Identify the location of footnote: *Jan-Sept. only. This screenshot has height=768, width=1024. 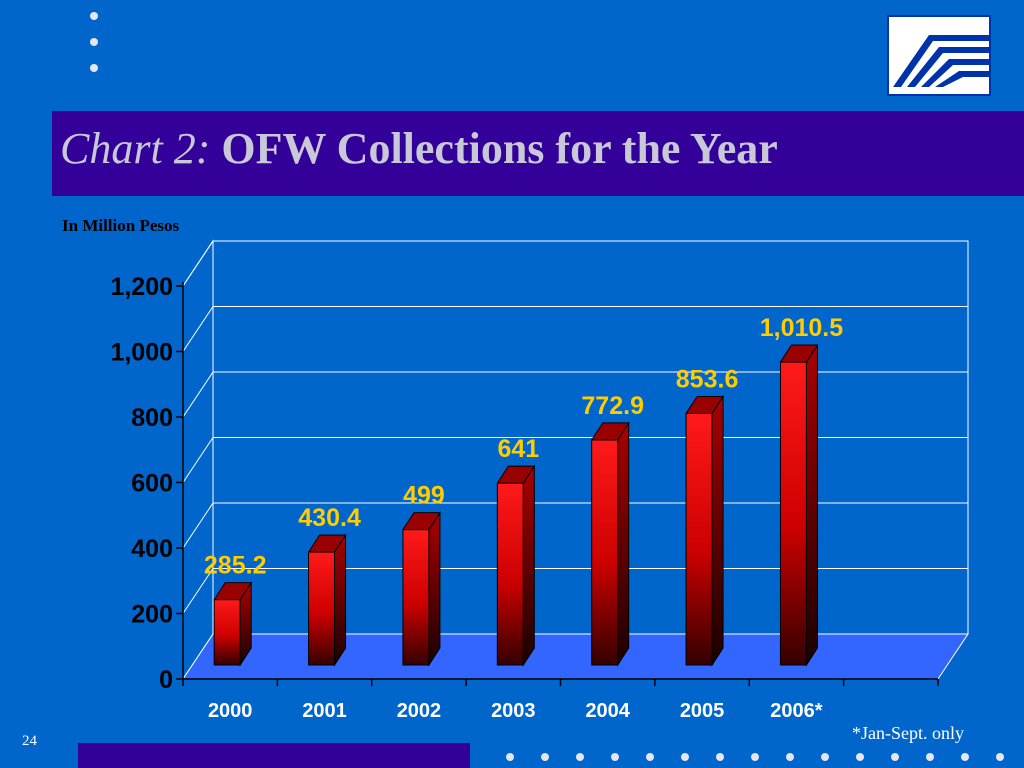
(908, 733).